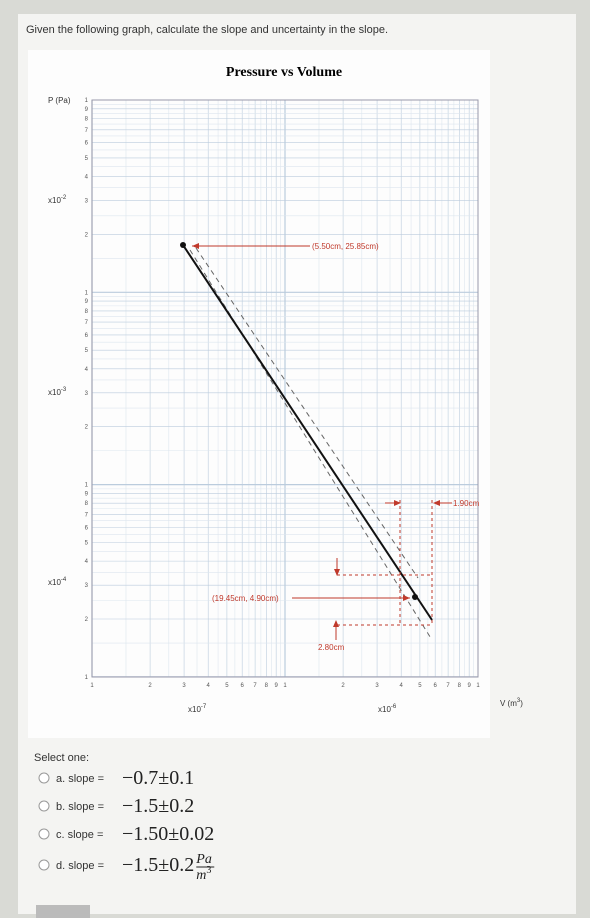 This screenshot has width=590, height=918. I want to click on option-label: a. slope =, so click(80, 779).